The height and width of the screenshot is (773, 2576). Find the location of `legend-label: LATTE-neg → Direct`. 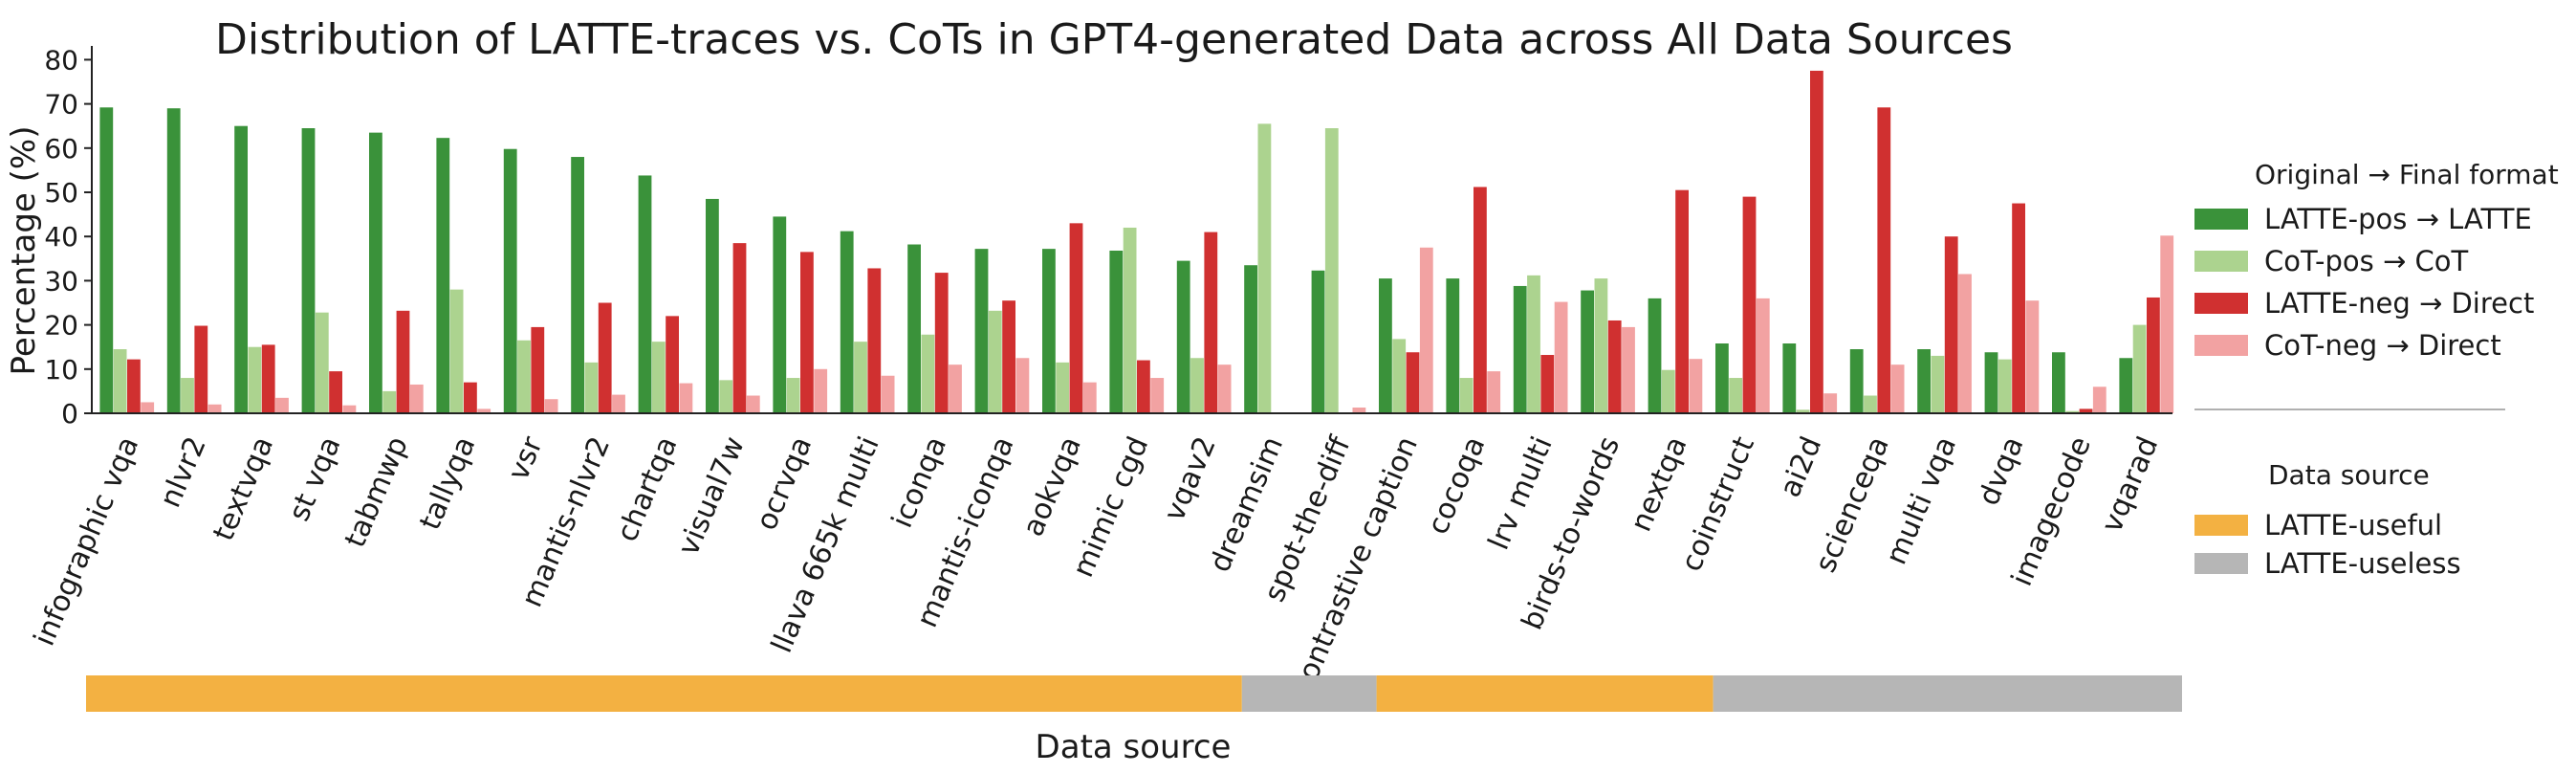

legend-label: LATTE-neg → Direct is located at coordinates (2399, 303).